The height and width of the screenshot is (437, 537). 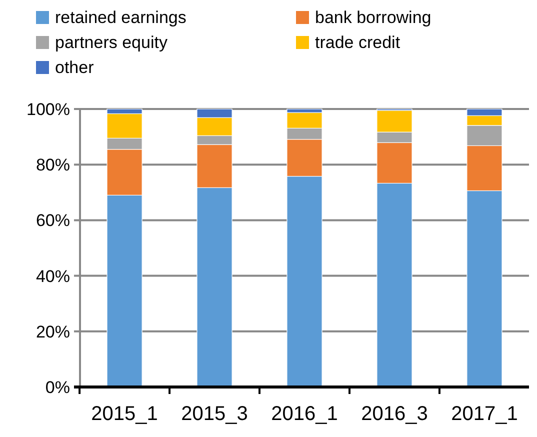 What do you see at coordinates (53, 165) in the screenshot?
I see `y-tick-label: 80%` at bounding box center [53, 165].